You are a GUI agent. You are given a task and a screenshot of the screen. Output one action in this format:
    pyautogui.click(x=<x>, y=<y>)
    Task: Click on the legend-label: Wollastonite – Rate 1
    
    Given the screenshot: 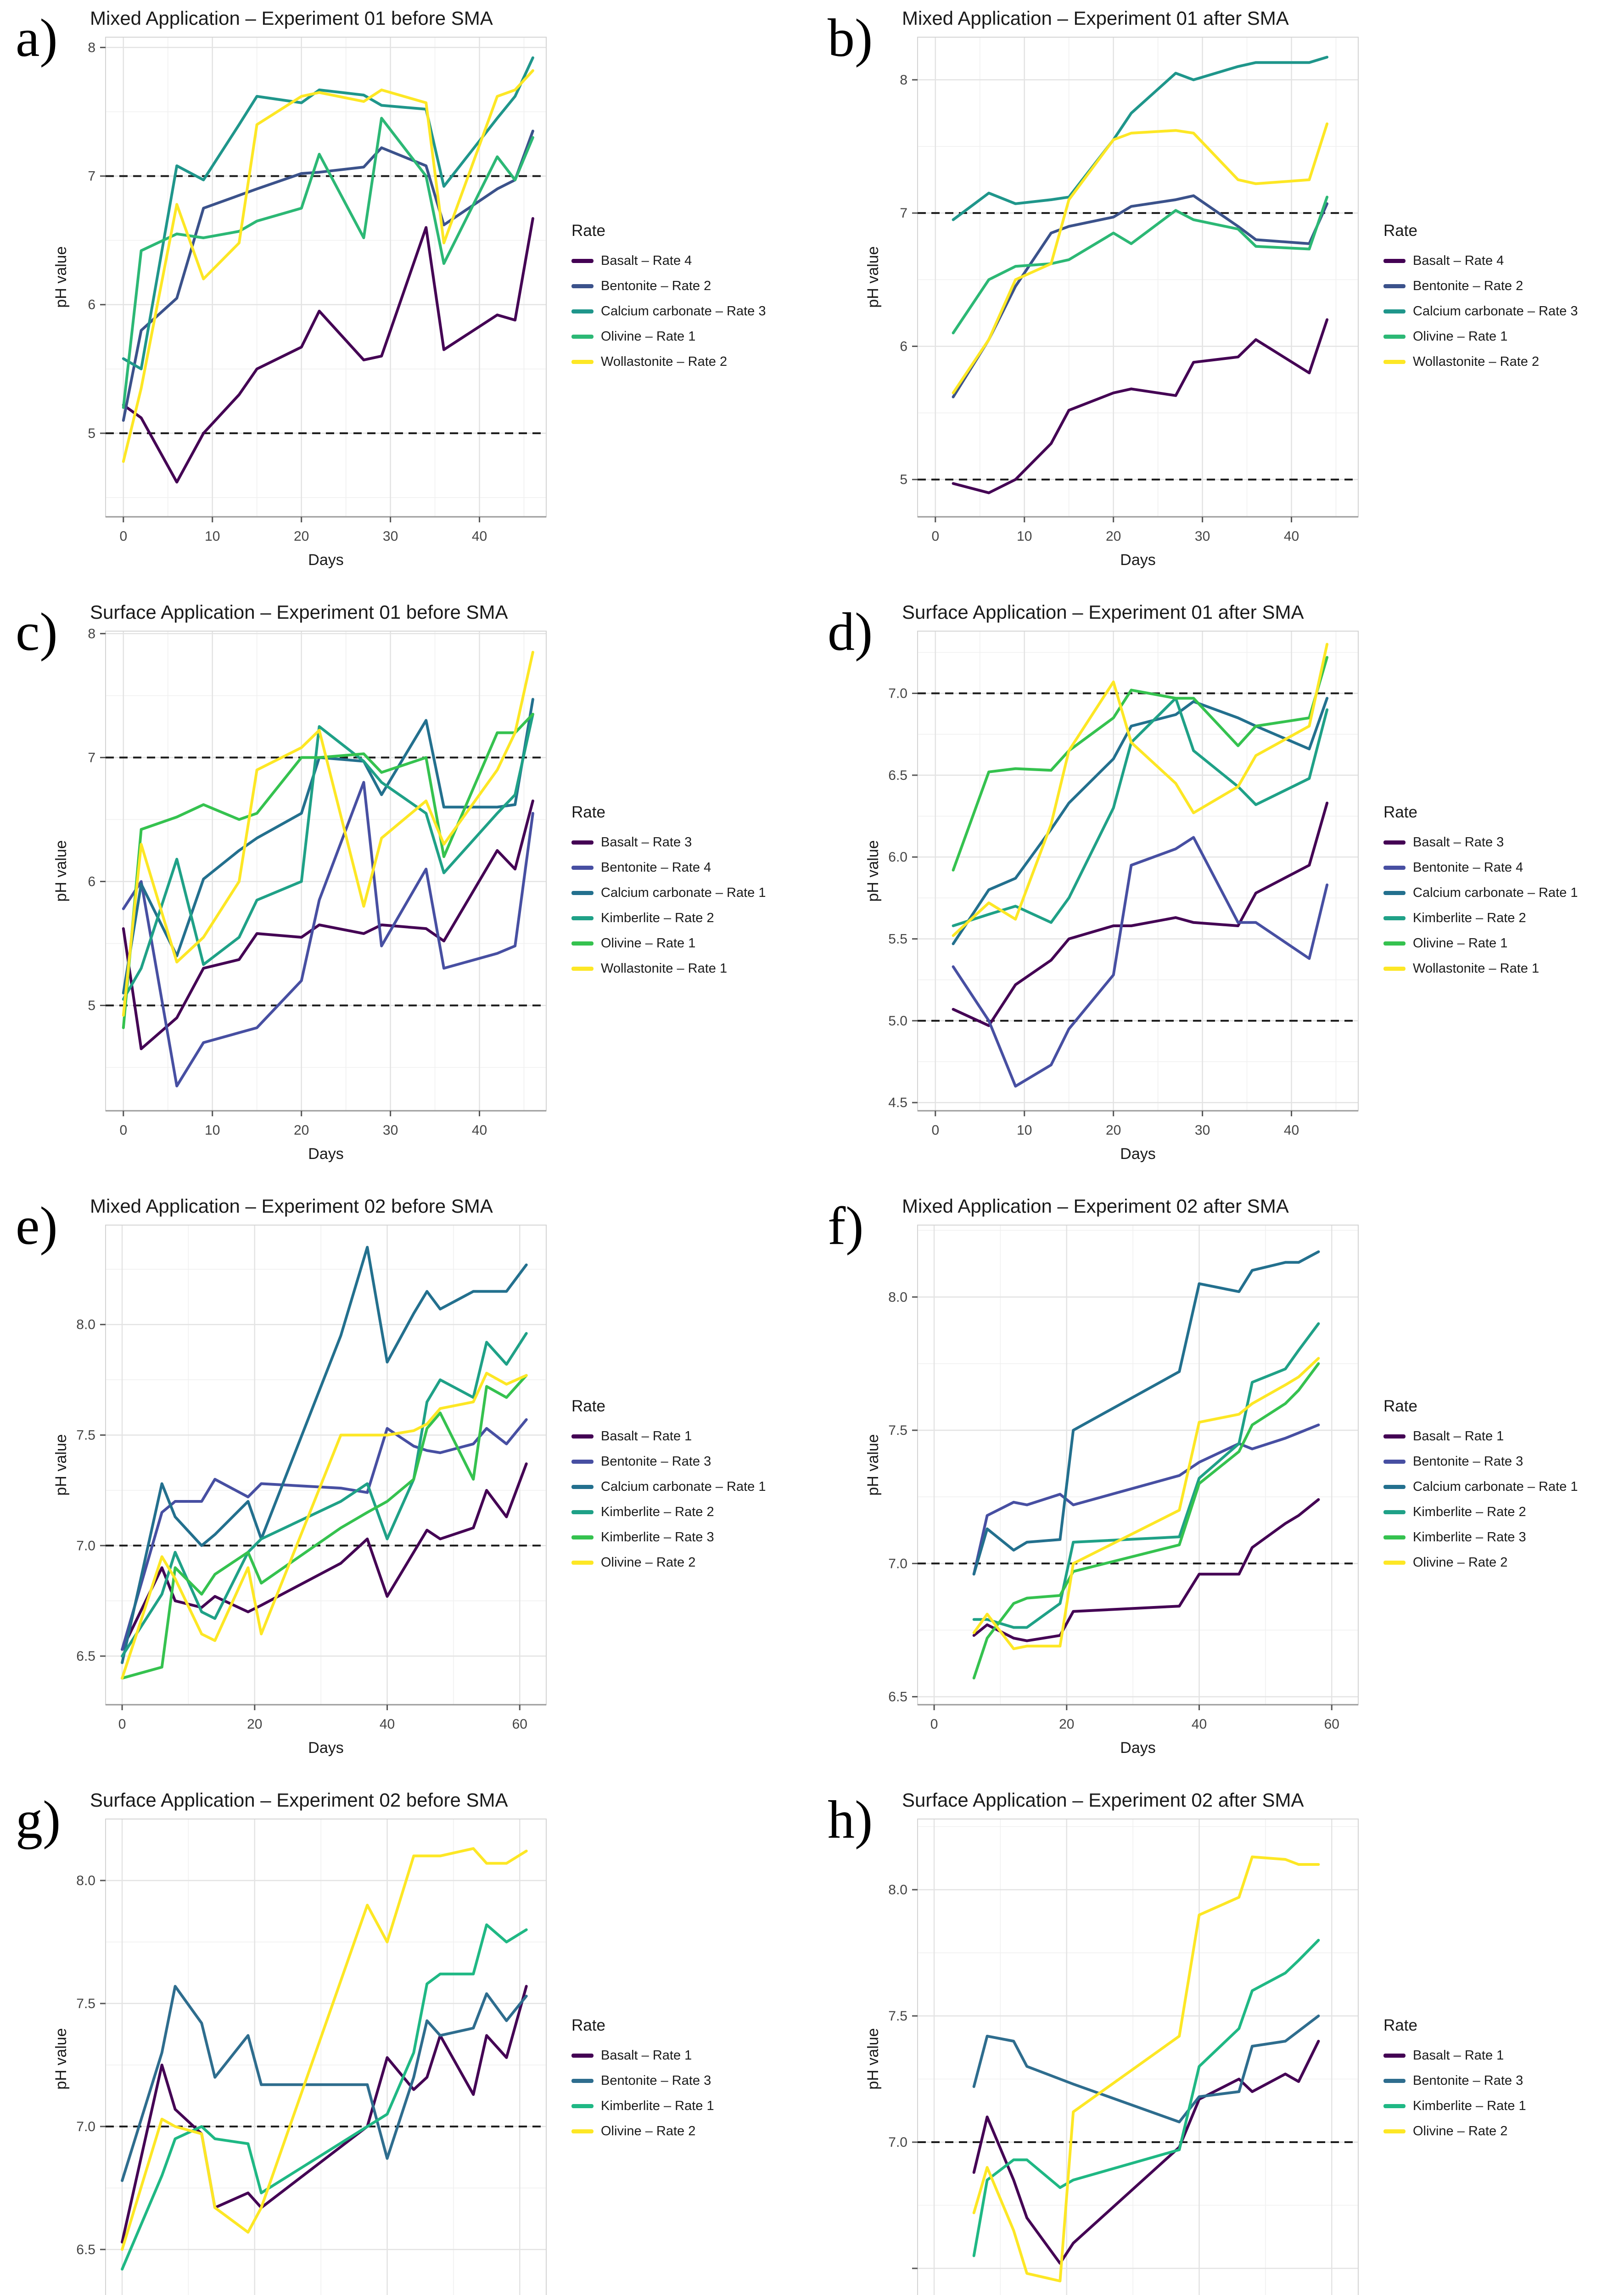 What is the action you would take?
    pyautogui.click(x=664, y=968)
    